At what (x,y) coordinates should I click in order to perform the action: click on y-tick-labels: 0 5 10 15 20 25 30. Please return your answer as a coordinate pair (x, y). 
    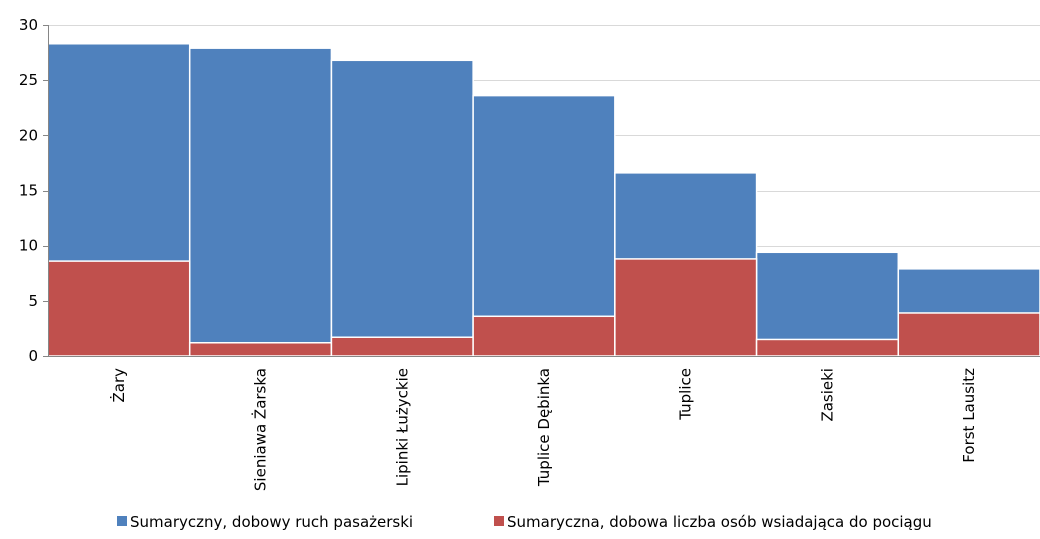
    Looking at the image, I should click on (28, 190).